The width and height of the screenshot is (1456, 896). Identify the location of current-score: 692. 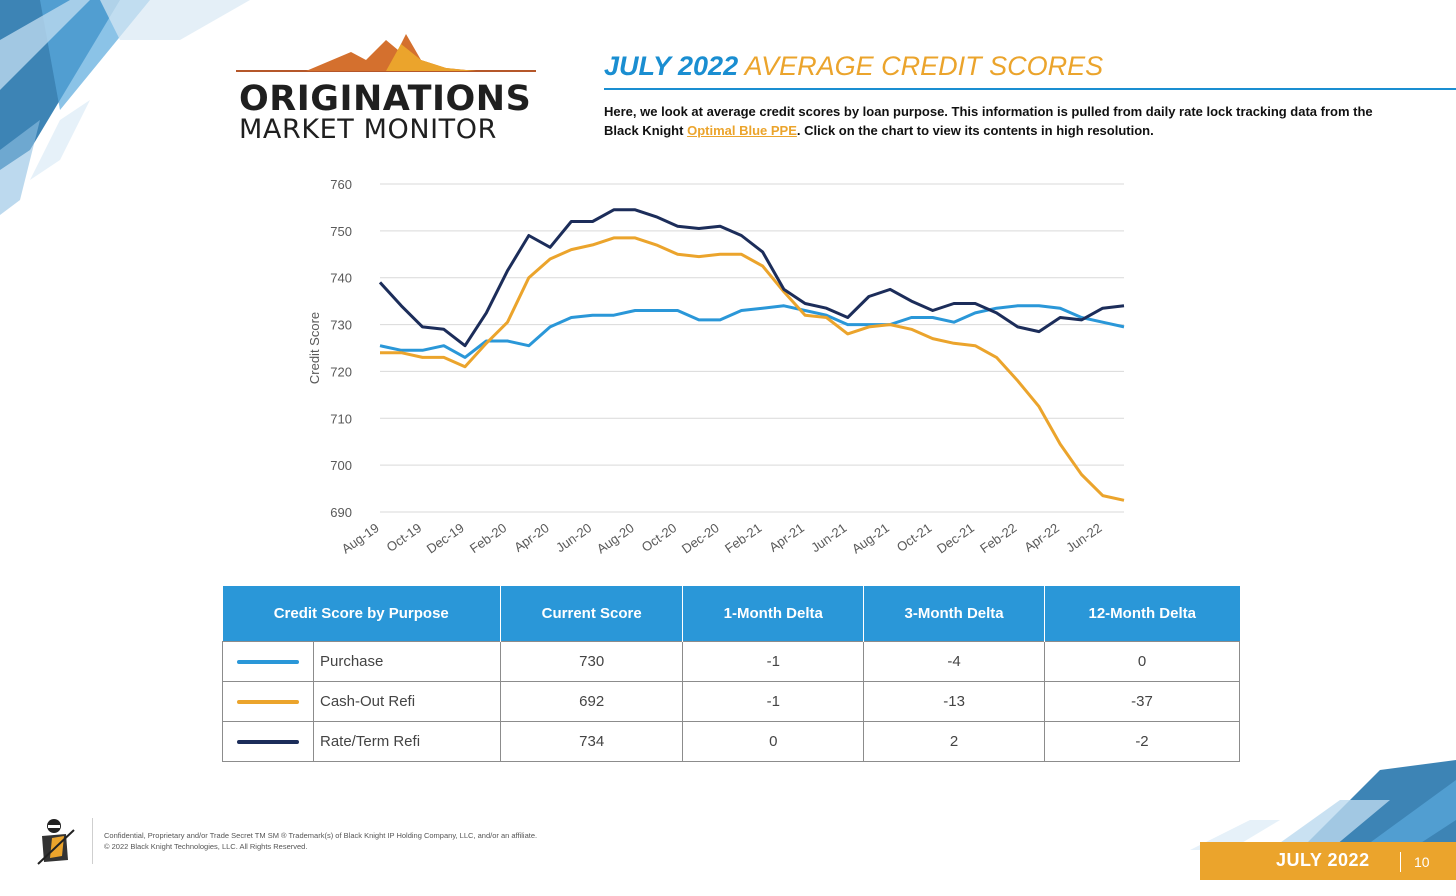
(591, 701).